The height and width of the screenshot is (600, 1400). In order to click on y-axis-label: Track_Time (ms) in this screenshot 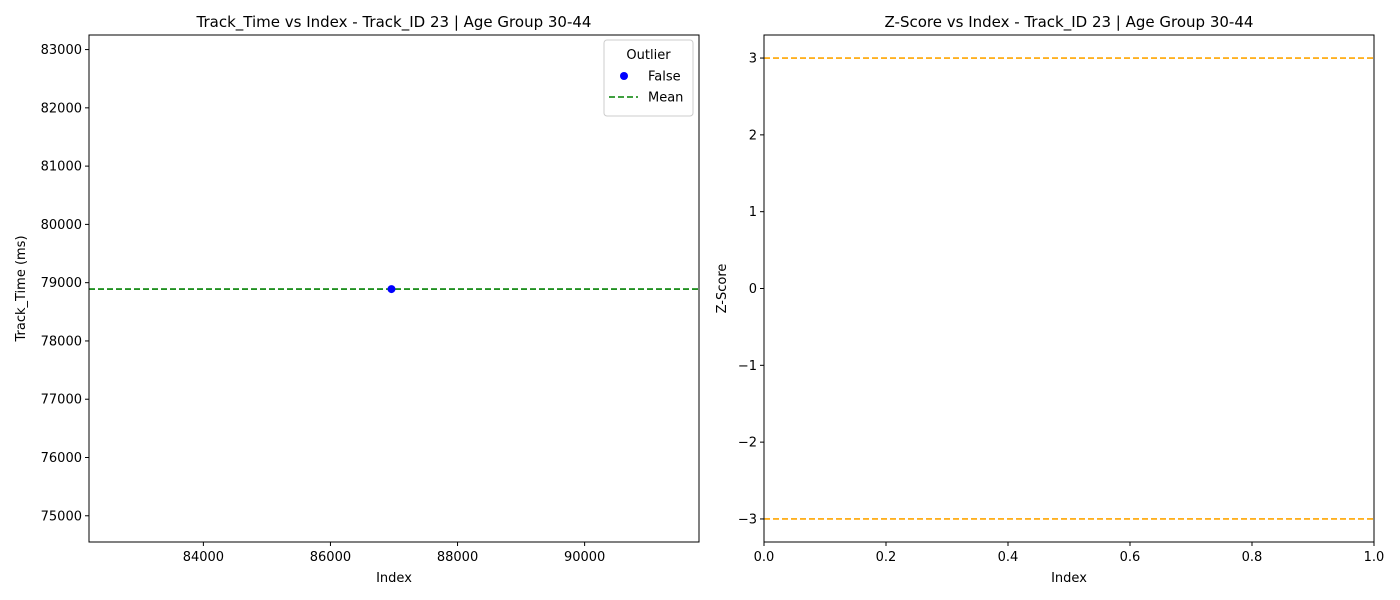, I will do `click(21, 288)`.